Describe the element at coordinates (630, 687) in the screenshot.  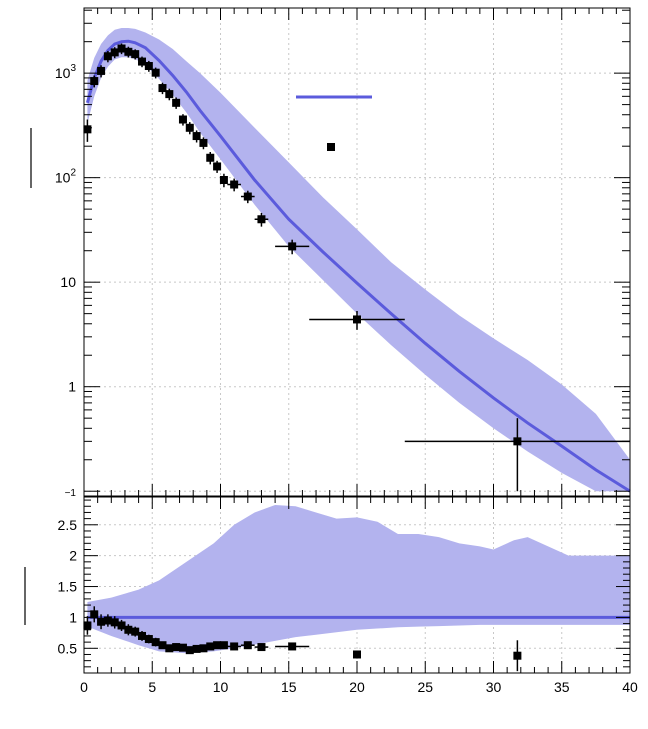
I see `x-tick-label: 40` at that location.